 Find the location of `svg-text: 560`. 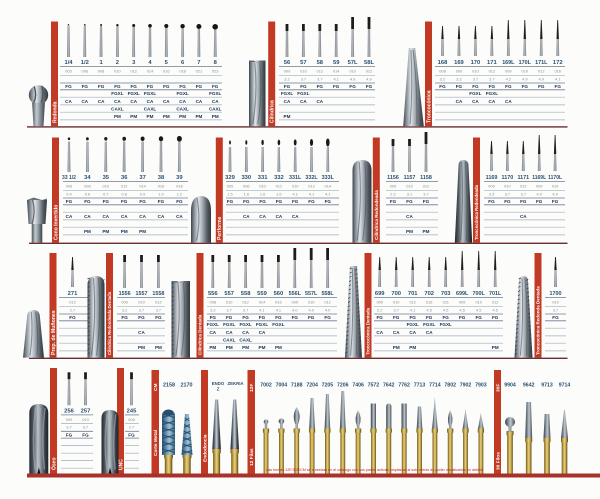

svg-text: 560 is located at coordinates (279, 294).